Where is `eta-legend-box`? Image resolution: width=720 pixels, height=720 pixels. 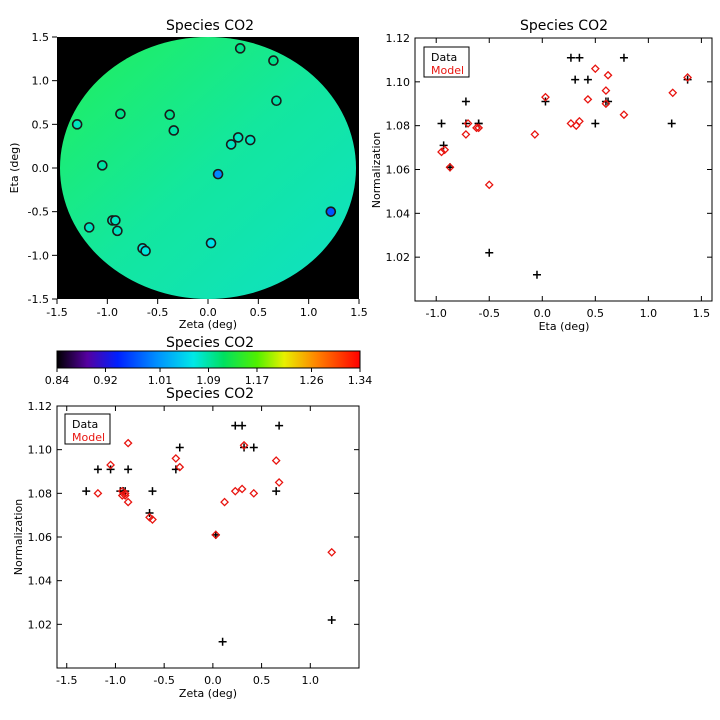 eta-legend-box is located at coordinates (446, 62).